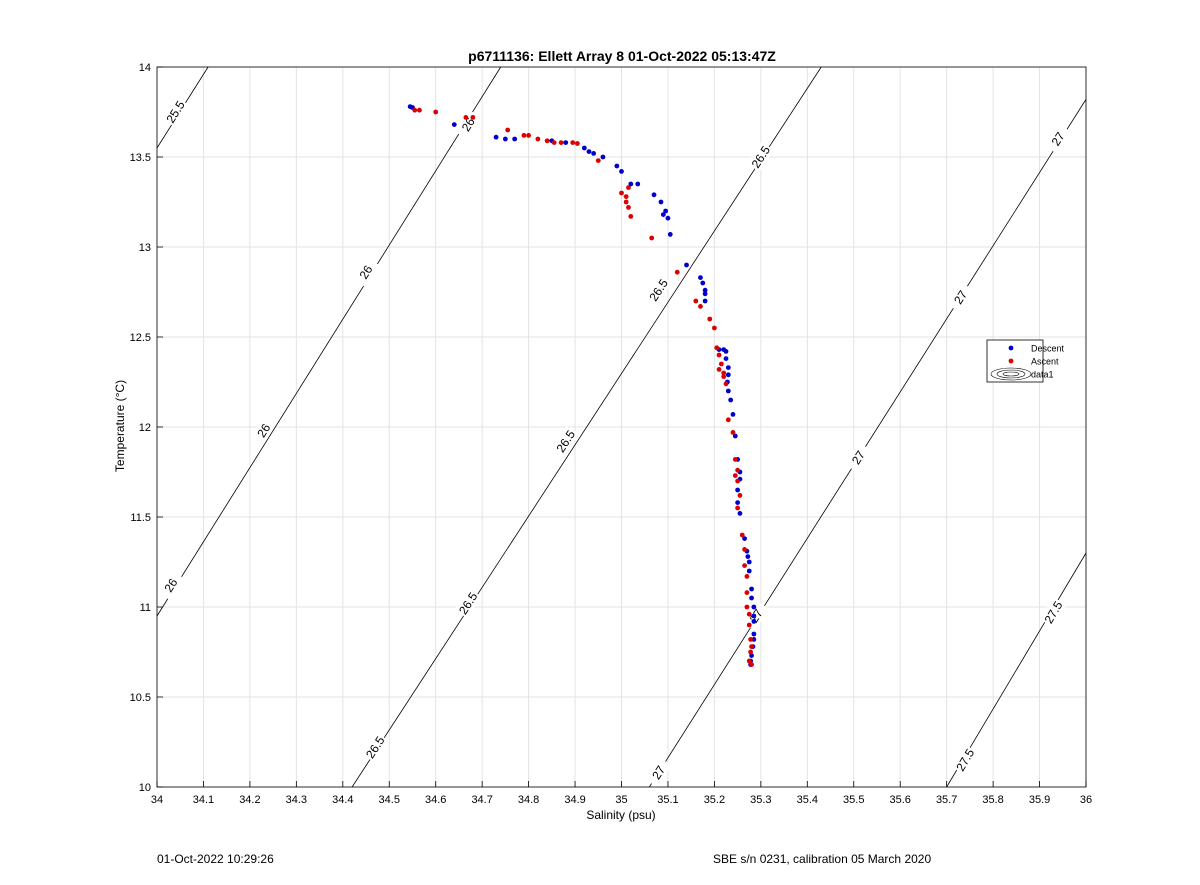 The image size is (1200, 885). Describe the element at coordinates (140, 338) in the screenshot. I see `y-tick-label: 12.5` at that location.